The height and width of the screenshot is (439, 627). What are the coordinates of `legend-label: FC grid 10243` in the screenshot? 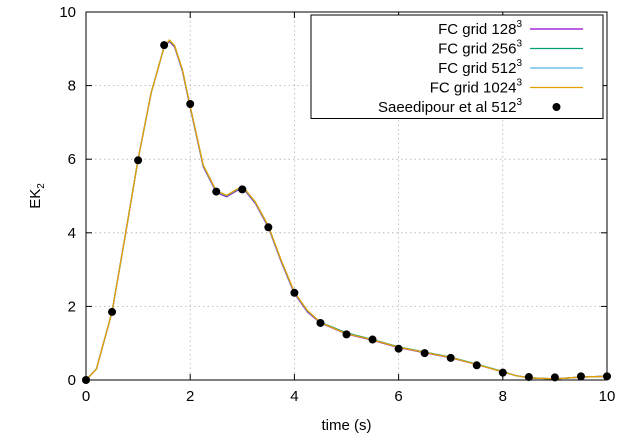 It's located at (476, 87).